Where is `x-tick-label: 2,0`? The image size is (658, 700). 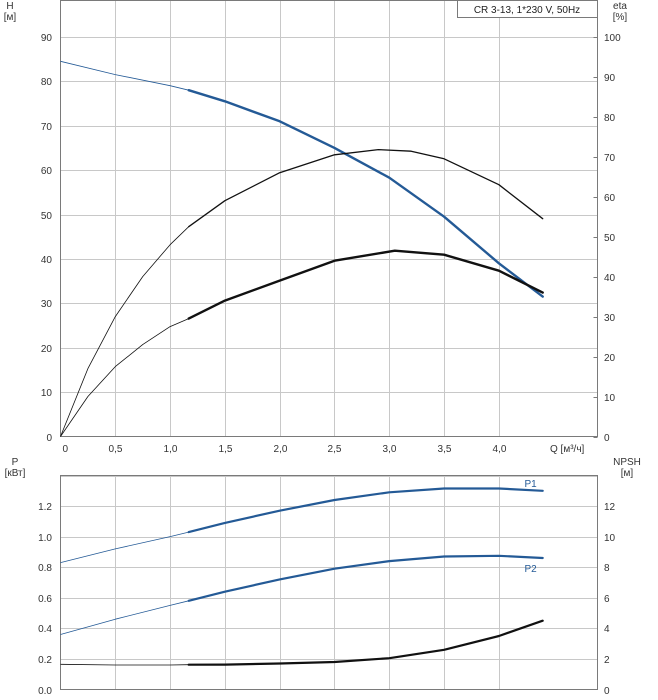 x-tick-label: 2,0 is located at coordinates (281, 449).